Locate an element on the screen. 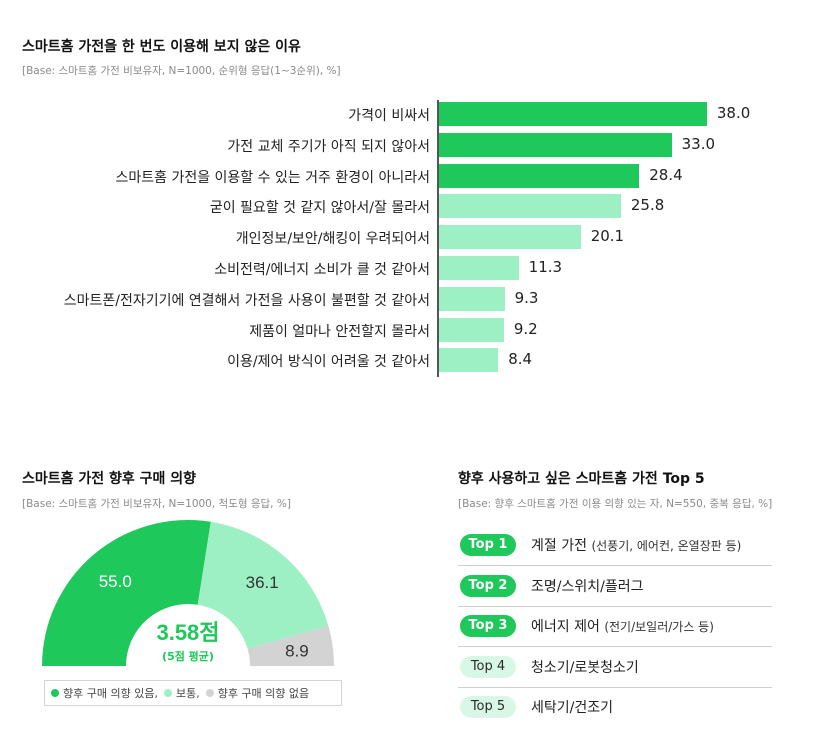 The image size is (830, 747). legend-dot-no is located at coordinates (209, 693).